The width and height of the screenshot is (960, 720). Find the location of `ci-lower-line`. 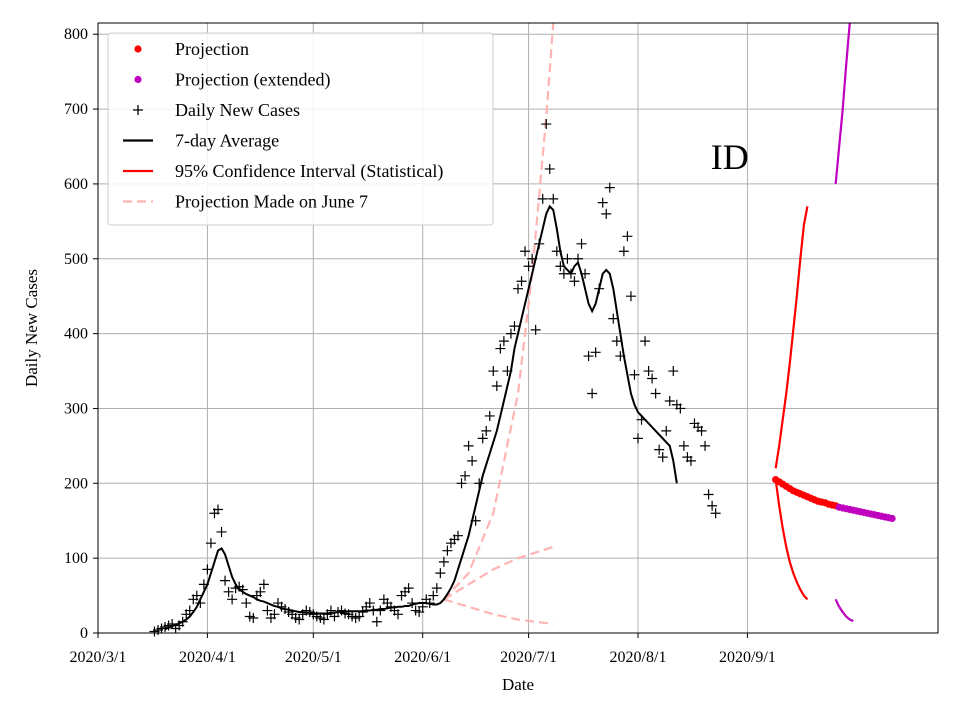

ci-lower-line is located at coordinates (791, 540).